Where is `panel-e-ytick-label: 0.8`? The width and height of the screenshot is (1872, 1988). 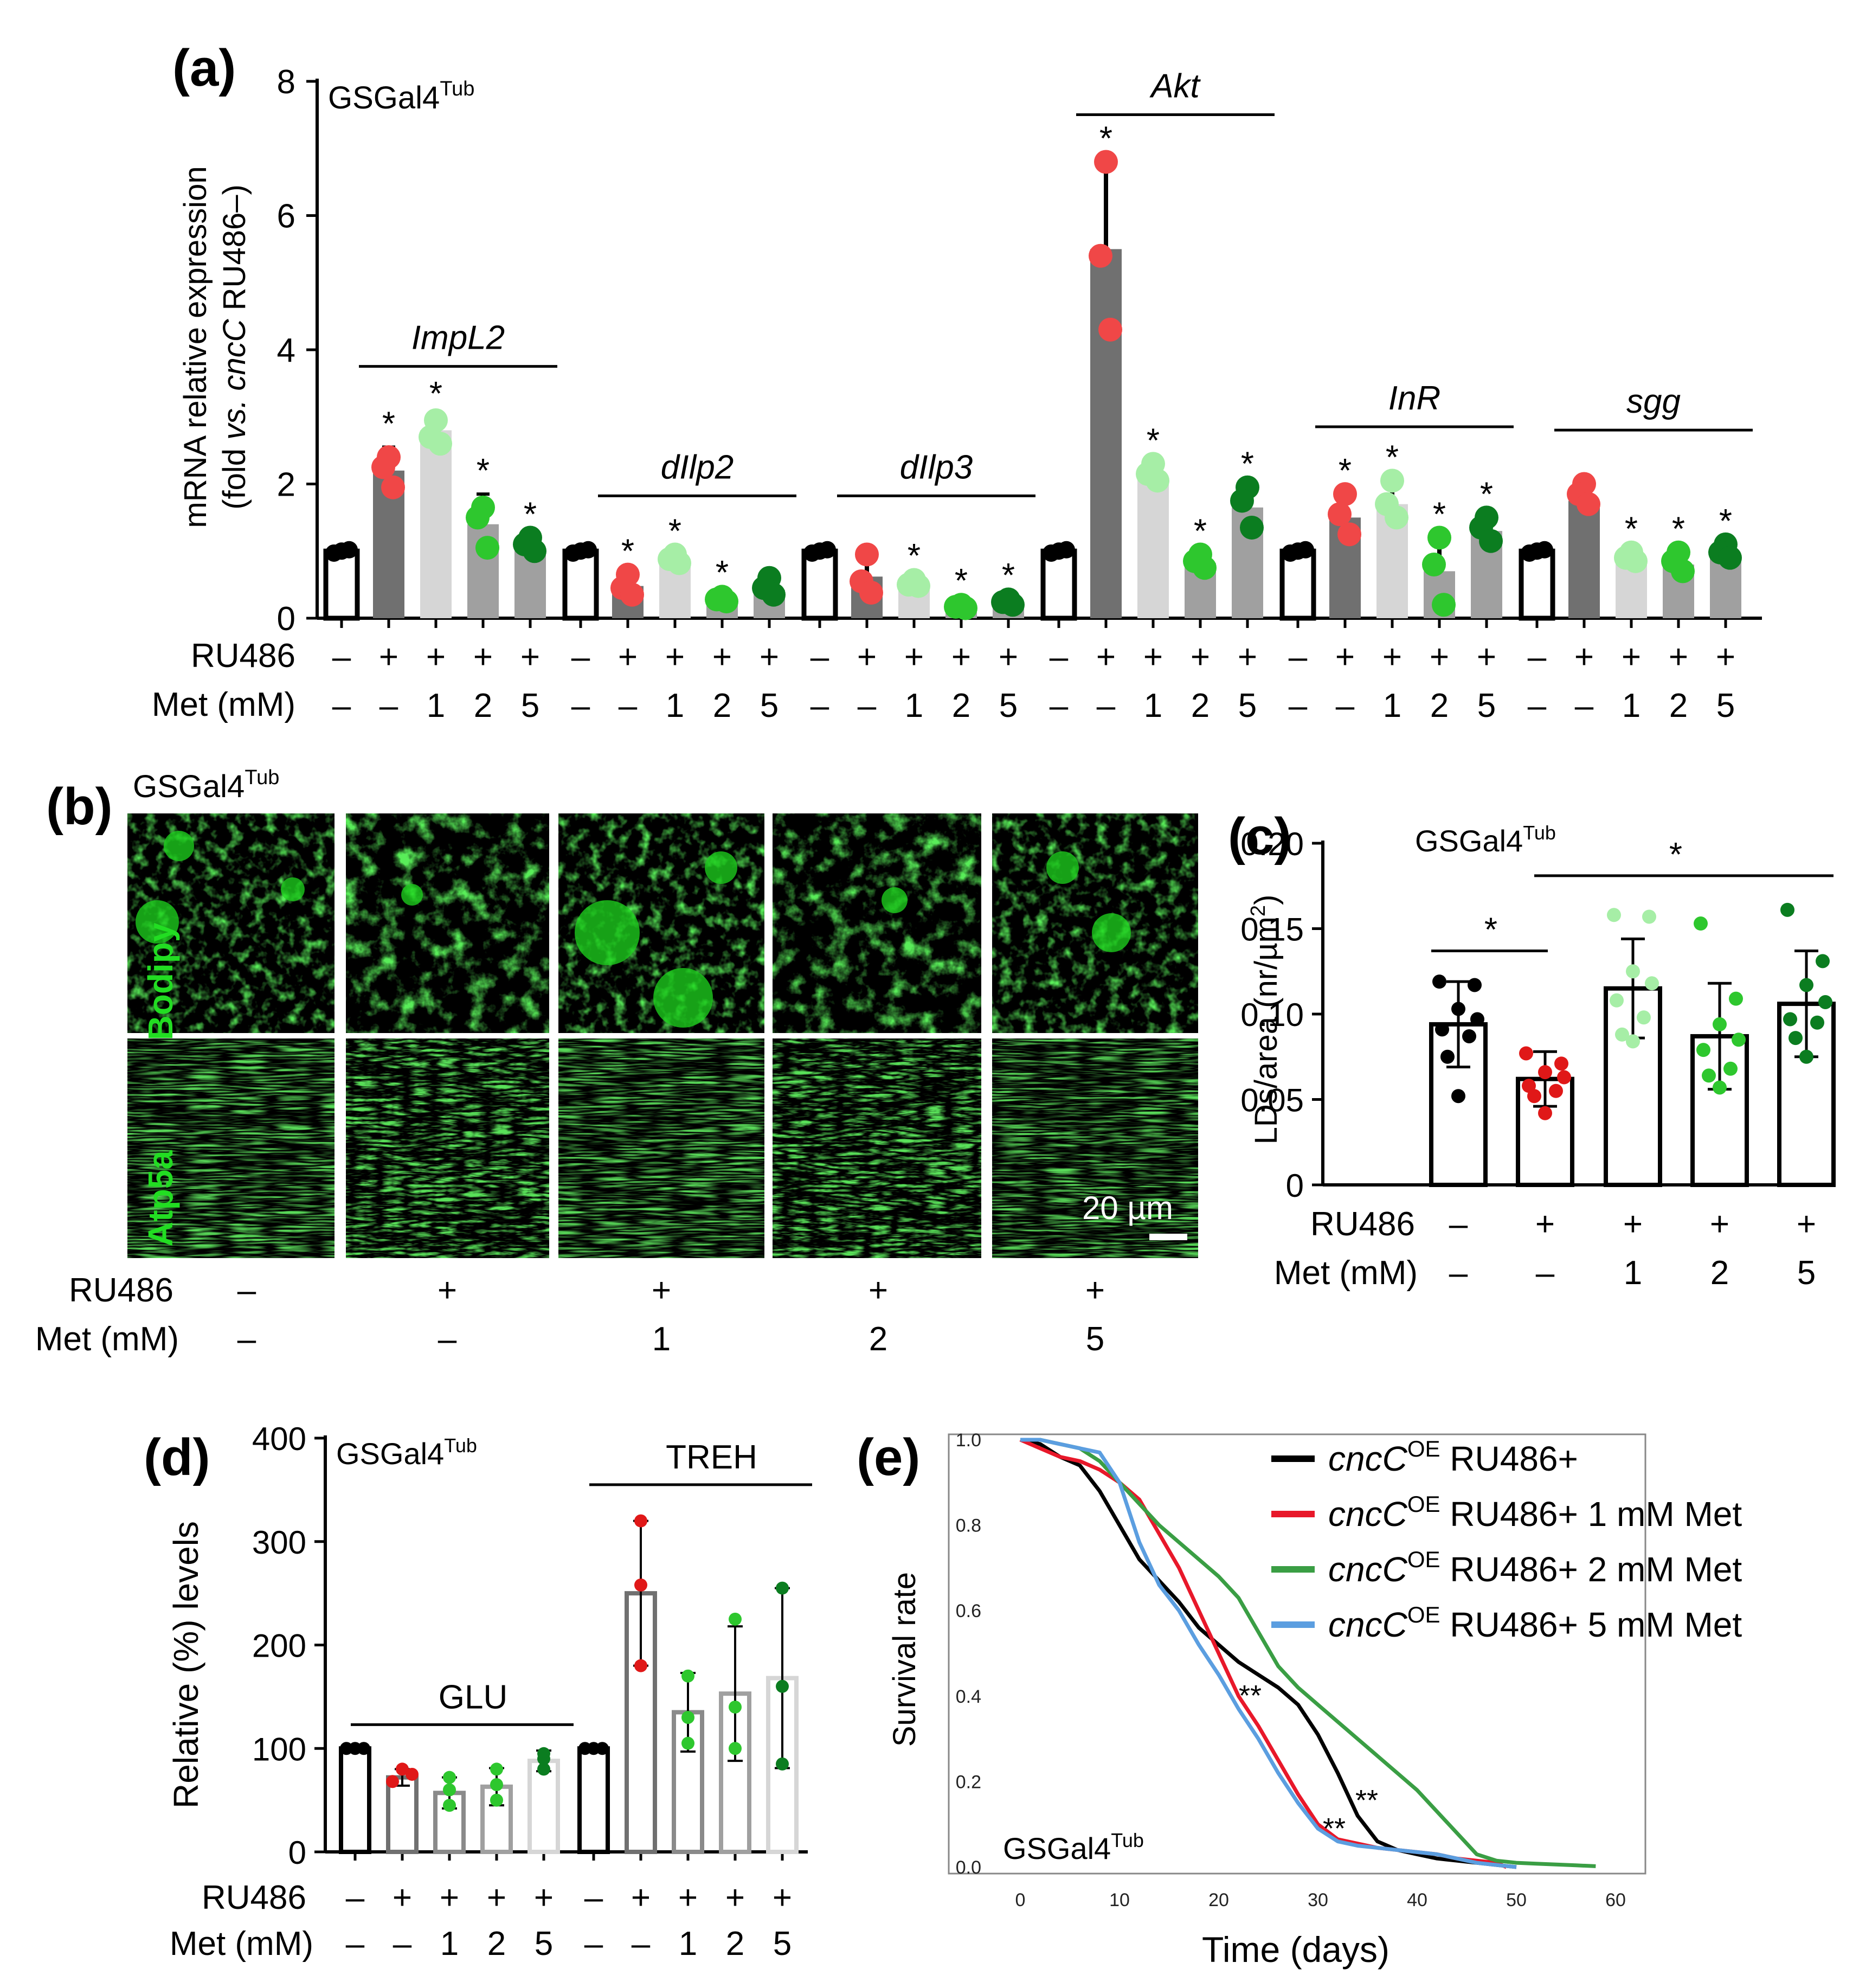 panel-e-ytick-label: 0.8 is located at coordinates (968, 1526).